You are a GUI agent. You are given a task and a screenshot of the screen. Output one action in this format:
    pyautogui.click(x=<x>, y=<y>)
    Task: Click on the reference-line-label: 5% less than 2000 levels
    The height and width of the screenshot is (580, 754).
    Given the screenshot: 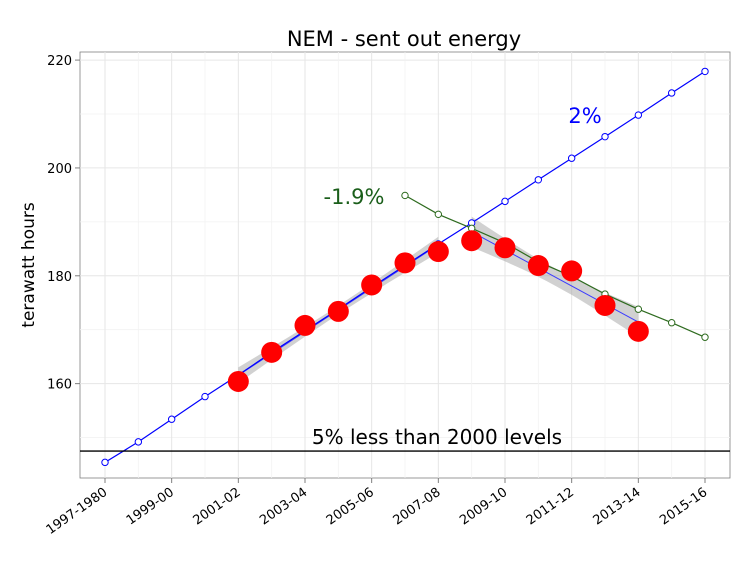 What is the action you would take?
    pyautogui.click(x=437, y=437)
    